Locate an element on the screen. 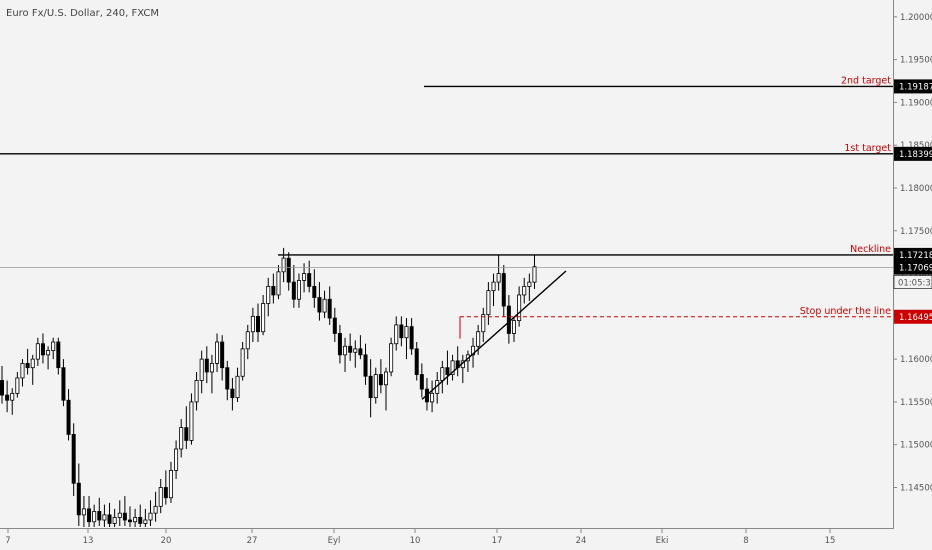 The width and height of the screenshot is (932, 550). y-tick-label: 1.15500 is located at coordinates (916, 403).